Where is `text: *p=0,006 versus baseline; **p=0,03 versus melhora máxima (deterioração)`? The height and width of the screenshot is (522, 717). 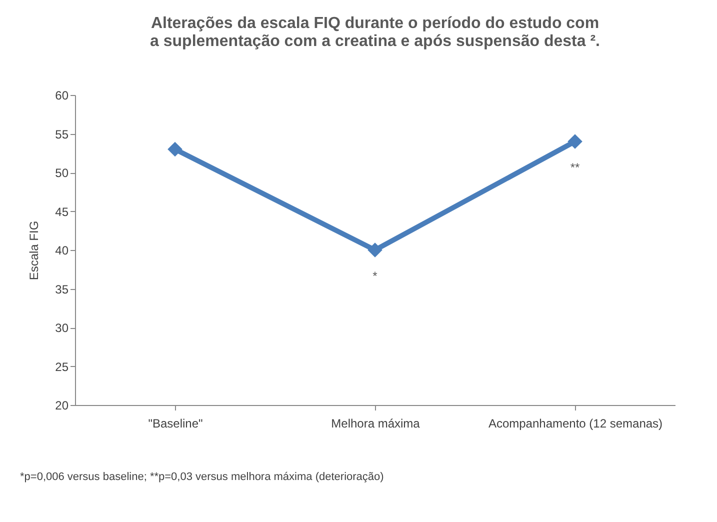
text: *p=0,006 versus baseline; **p=0,03 versus melhora máxima (deterioração) is located at coordinates (202, 477).